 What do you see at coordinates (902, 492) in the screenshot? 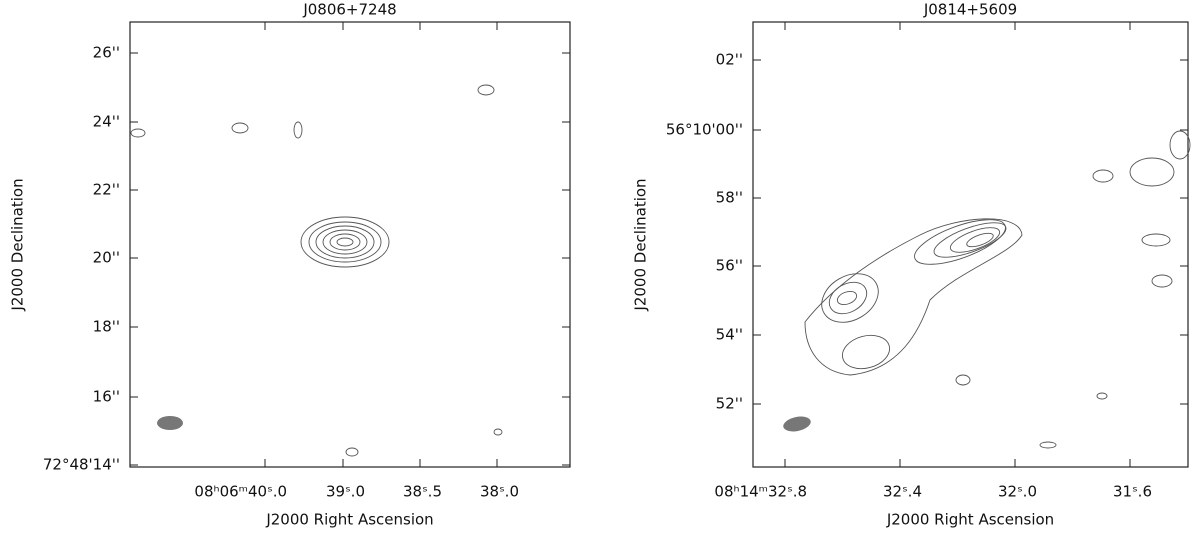
I see `x-tick-label: 32ˢ.4` at bounding box center [902, 492].